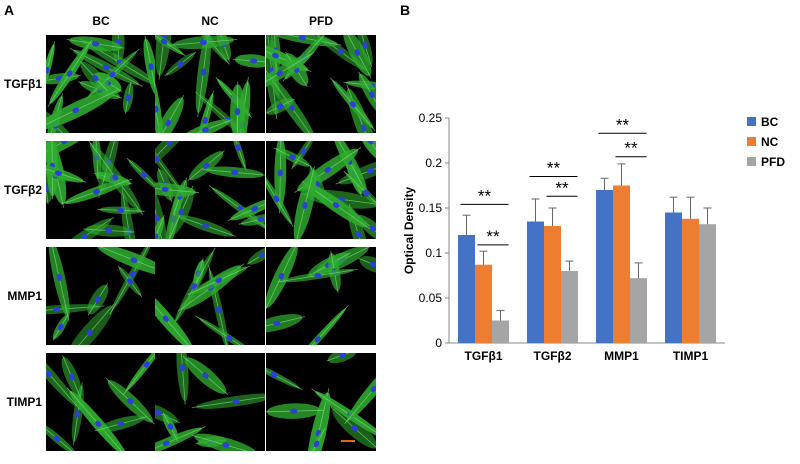 Image resolution: width=800 pixels, height=464 pixels. I want to click on row-header: TIMP1, so click(24, 402).